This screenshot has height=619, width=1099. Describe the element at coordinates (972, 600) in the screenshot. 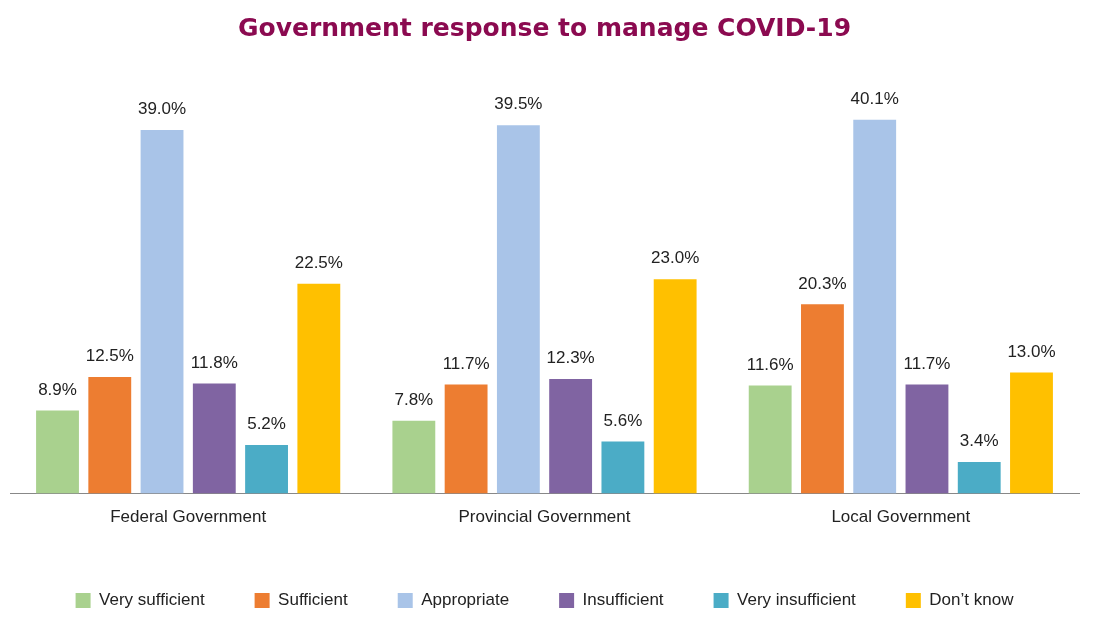

I see `legend-label: Don’t know` at that location.